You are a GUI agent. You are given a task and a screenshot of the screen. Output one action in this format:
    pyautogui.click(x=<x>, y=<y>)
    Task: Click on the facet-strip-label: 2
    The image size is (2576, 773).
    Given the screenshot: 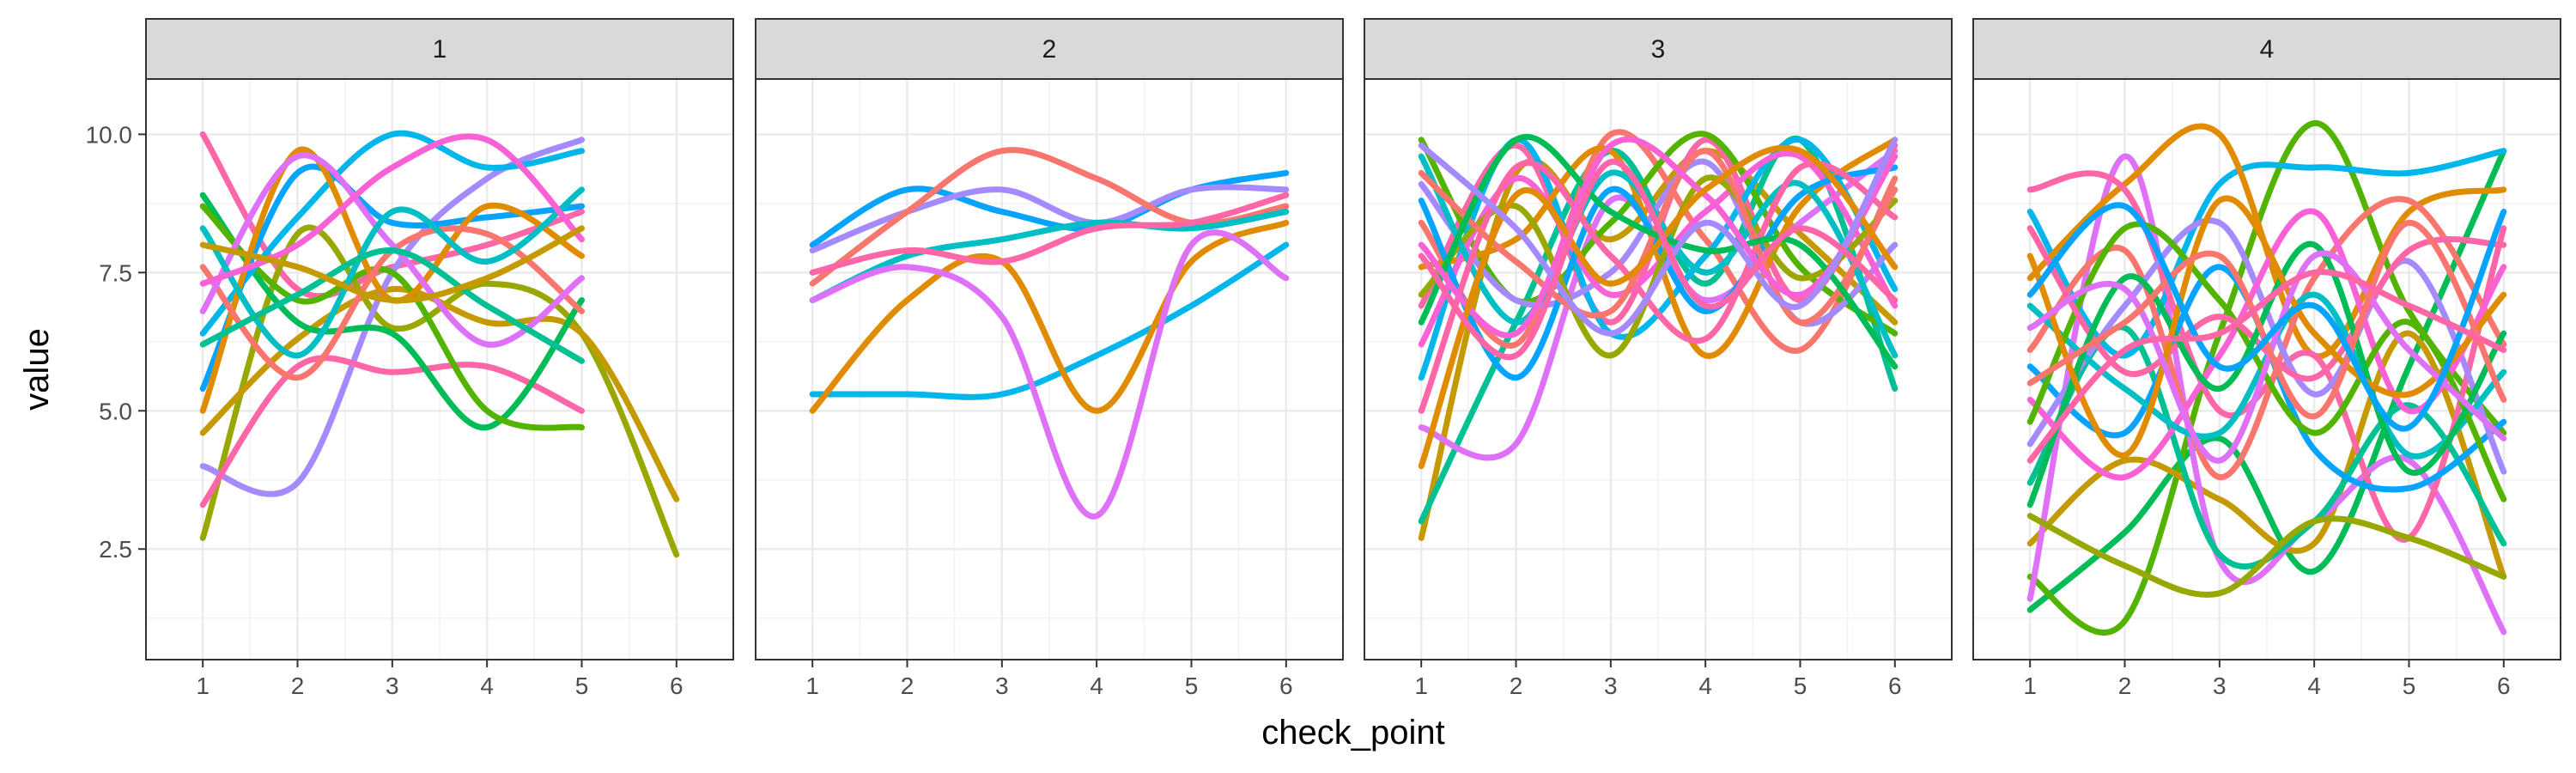 What is the action you would take?
    pyautogui.click(x=1049, y=49)
    